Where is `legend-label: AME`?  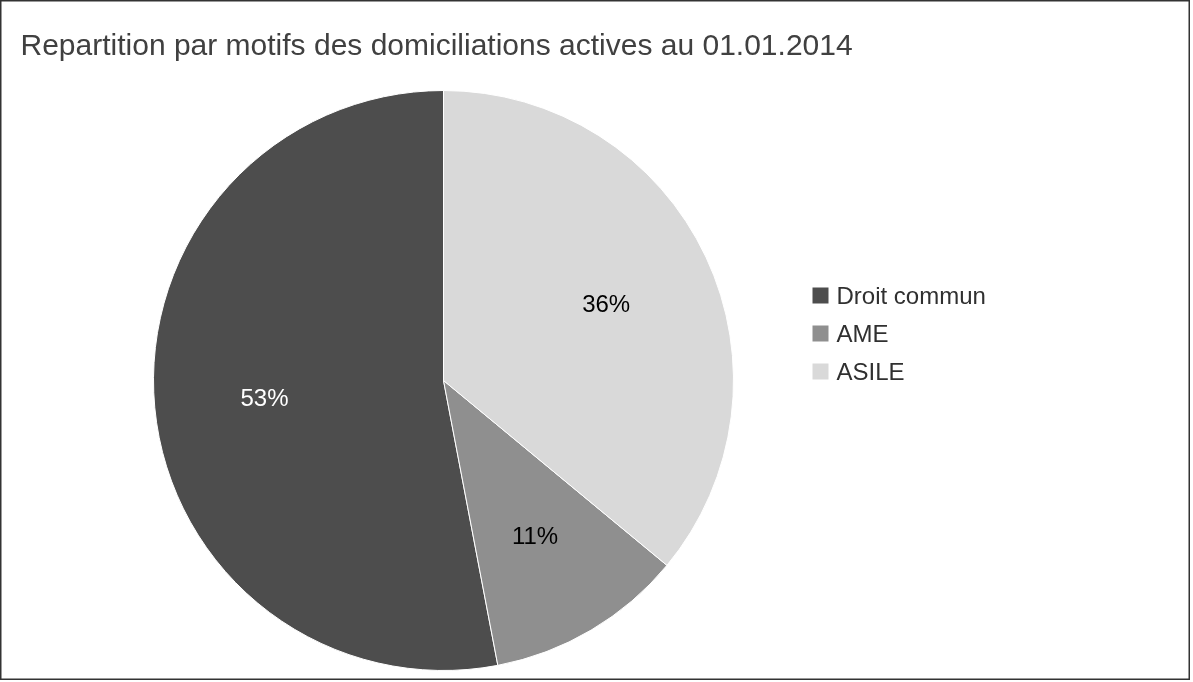
legend-label: AME is located at coordinates (862, 333).